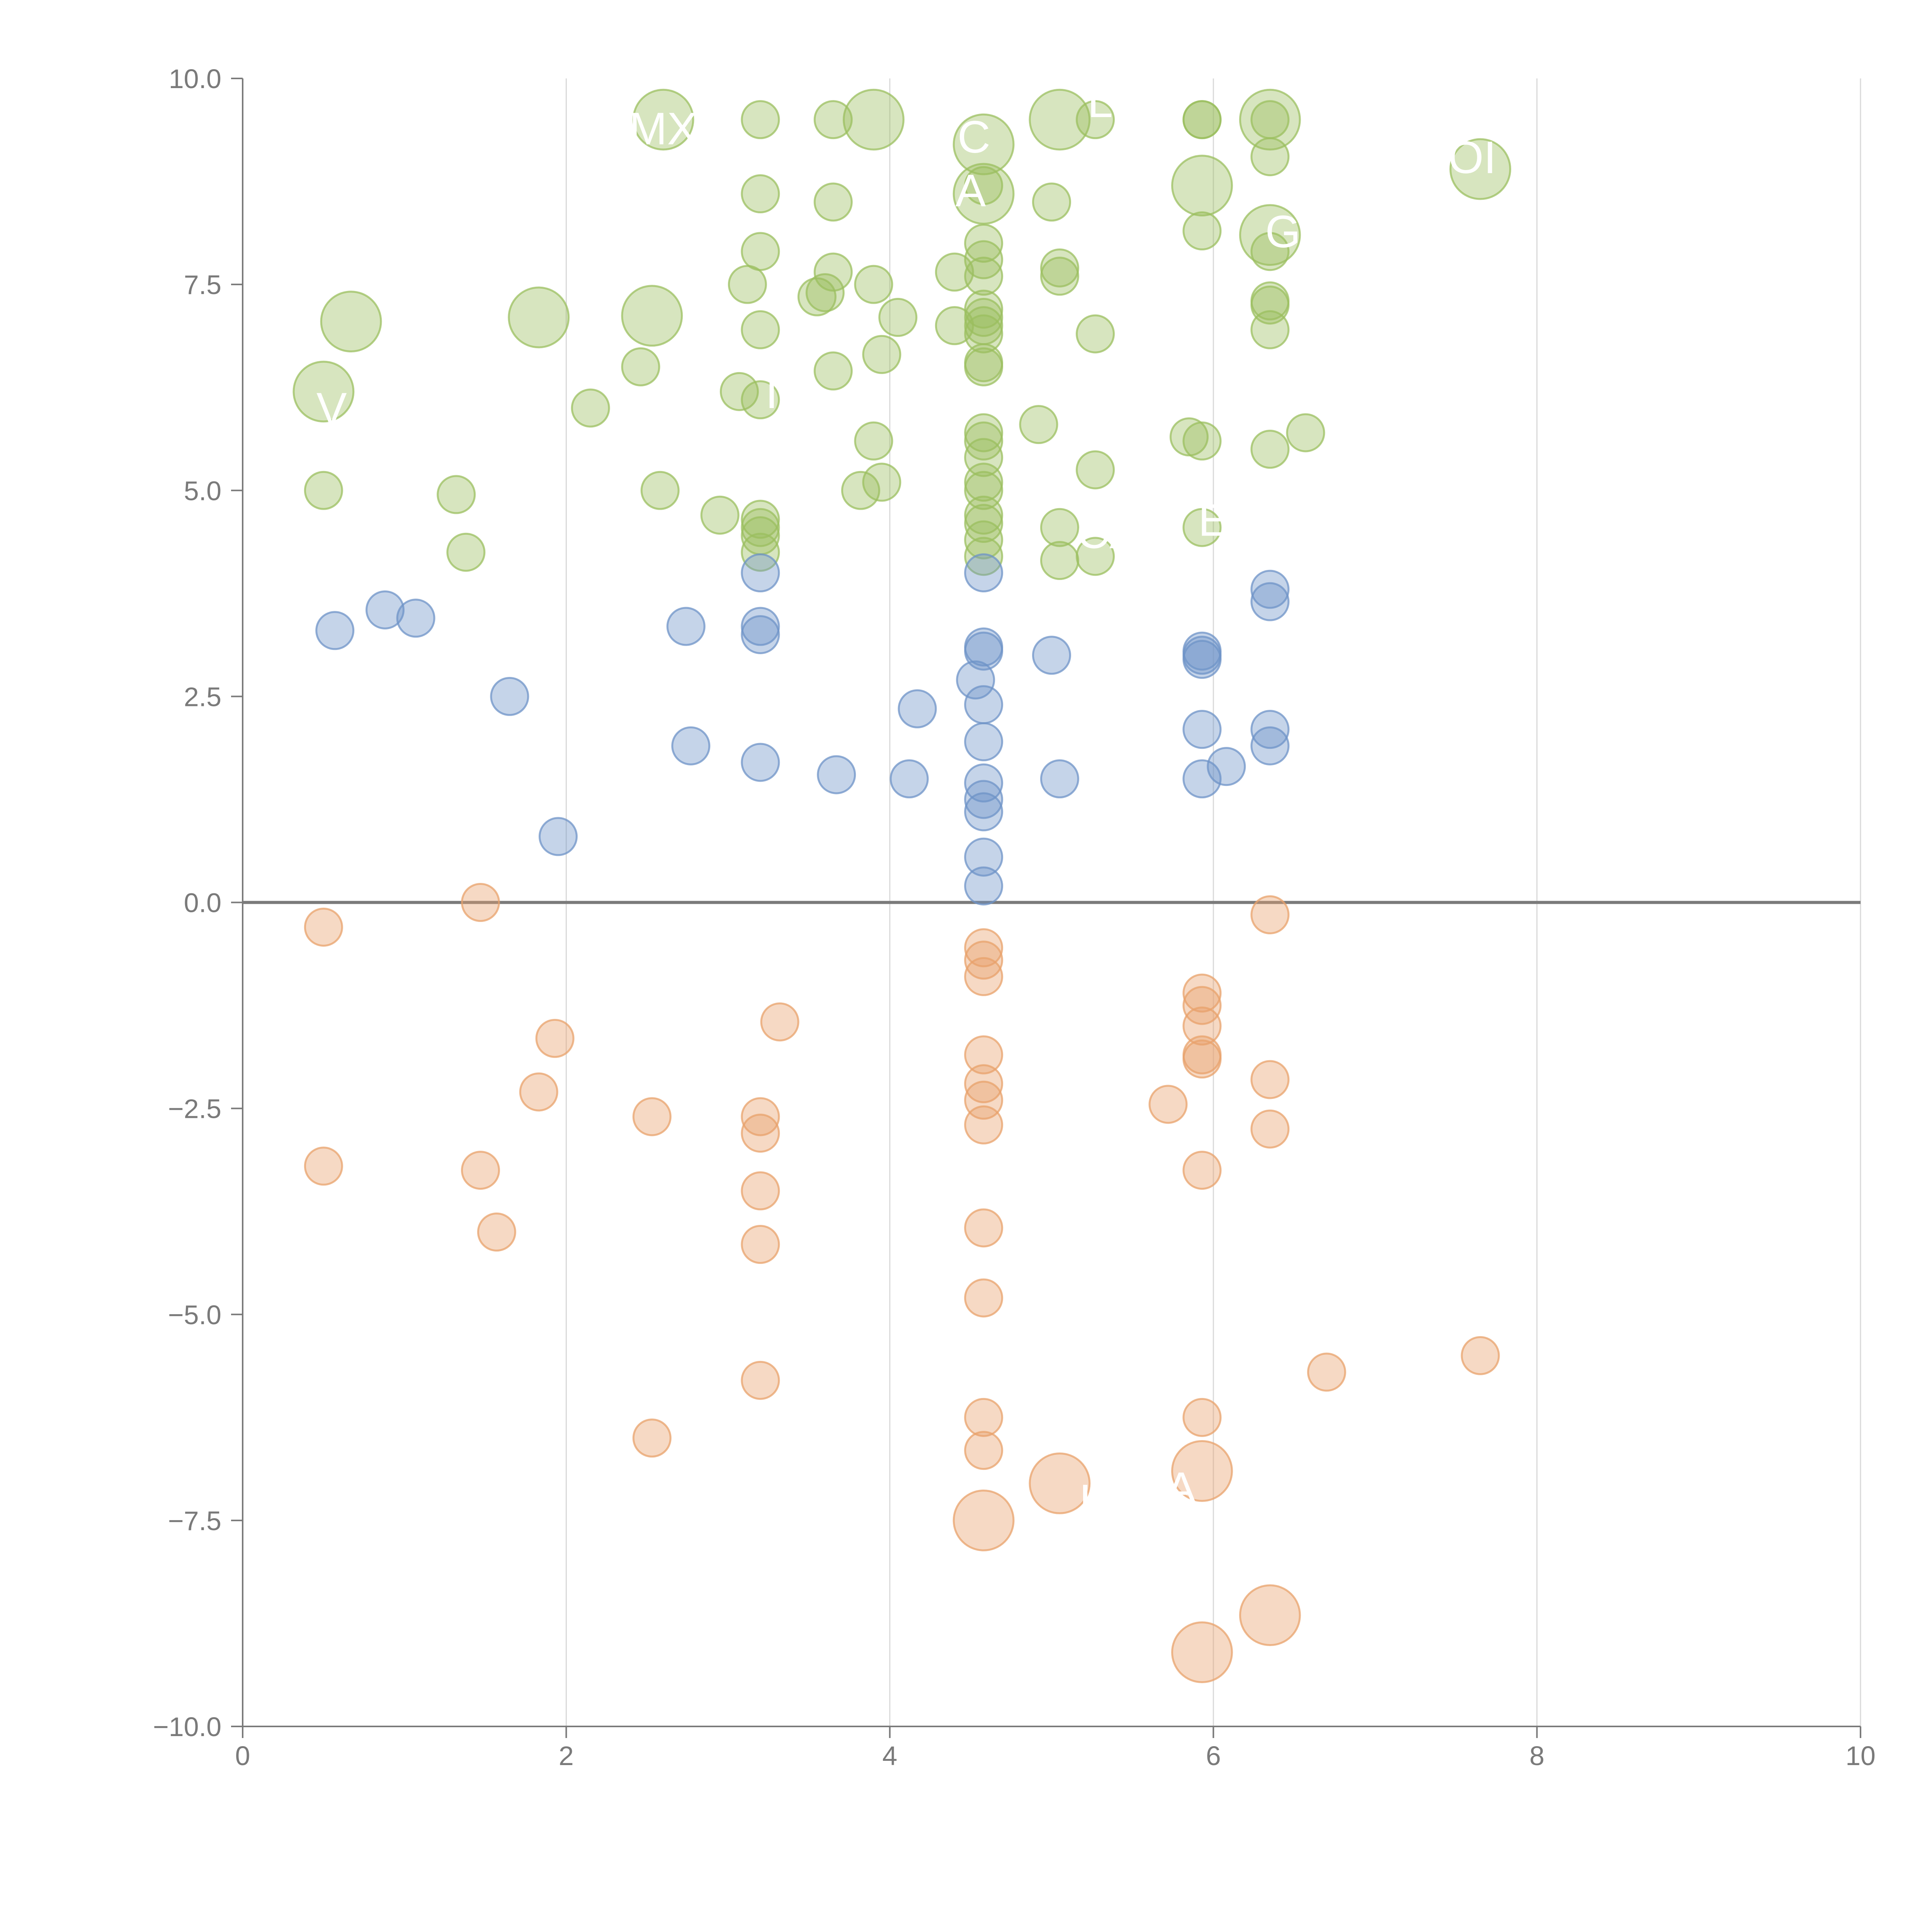 The width and height of the screenshot is (1932, 1932). Describe the element at coordinates (1213, 1756) in the screenshot. I see `x-tick-label: 6` at that location.